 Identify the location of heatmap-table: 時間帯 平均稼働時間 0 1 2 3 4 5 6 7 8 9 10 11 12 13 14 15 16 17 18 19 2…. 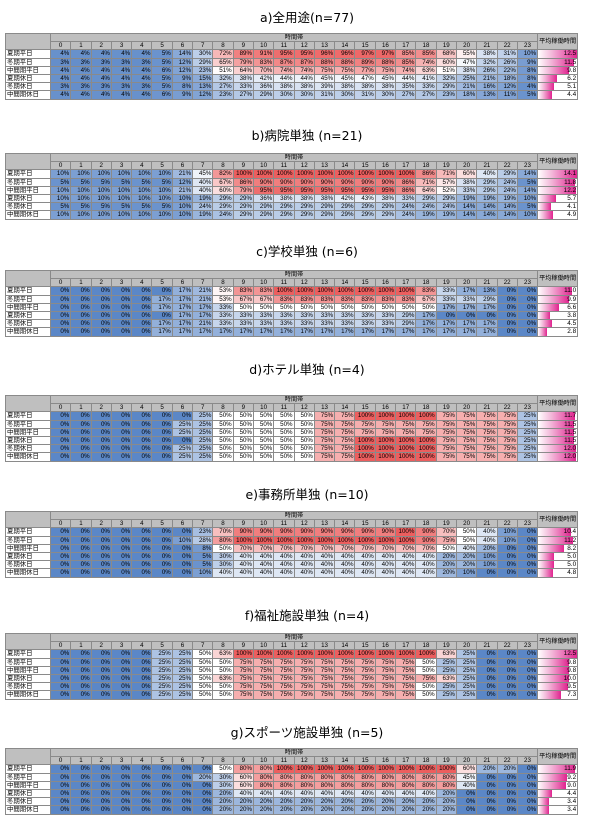
(292, 544).